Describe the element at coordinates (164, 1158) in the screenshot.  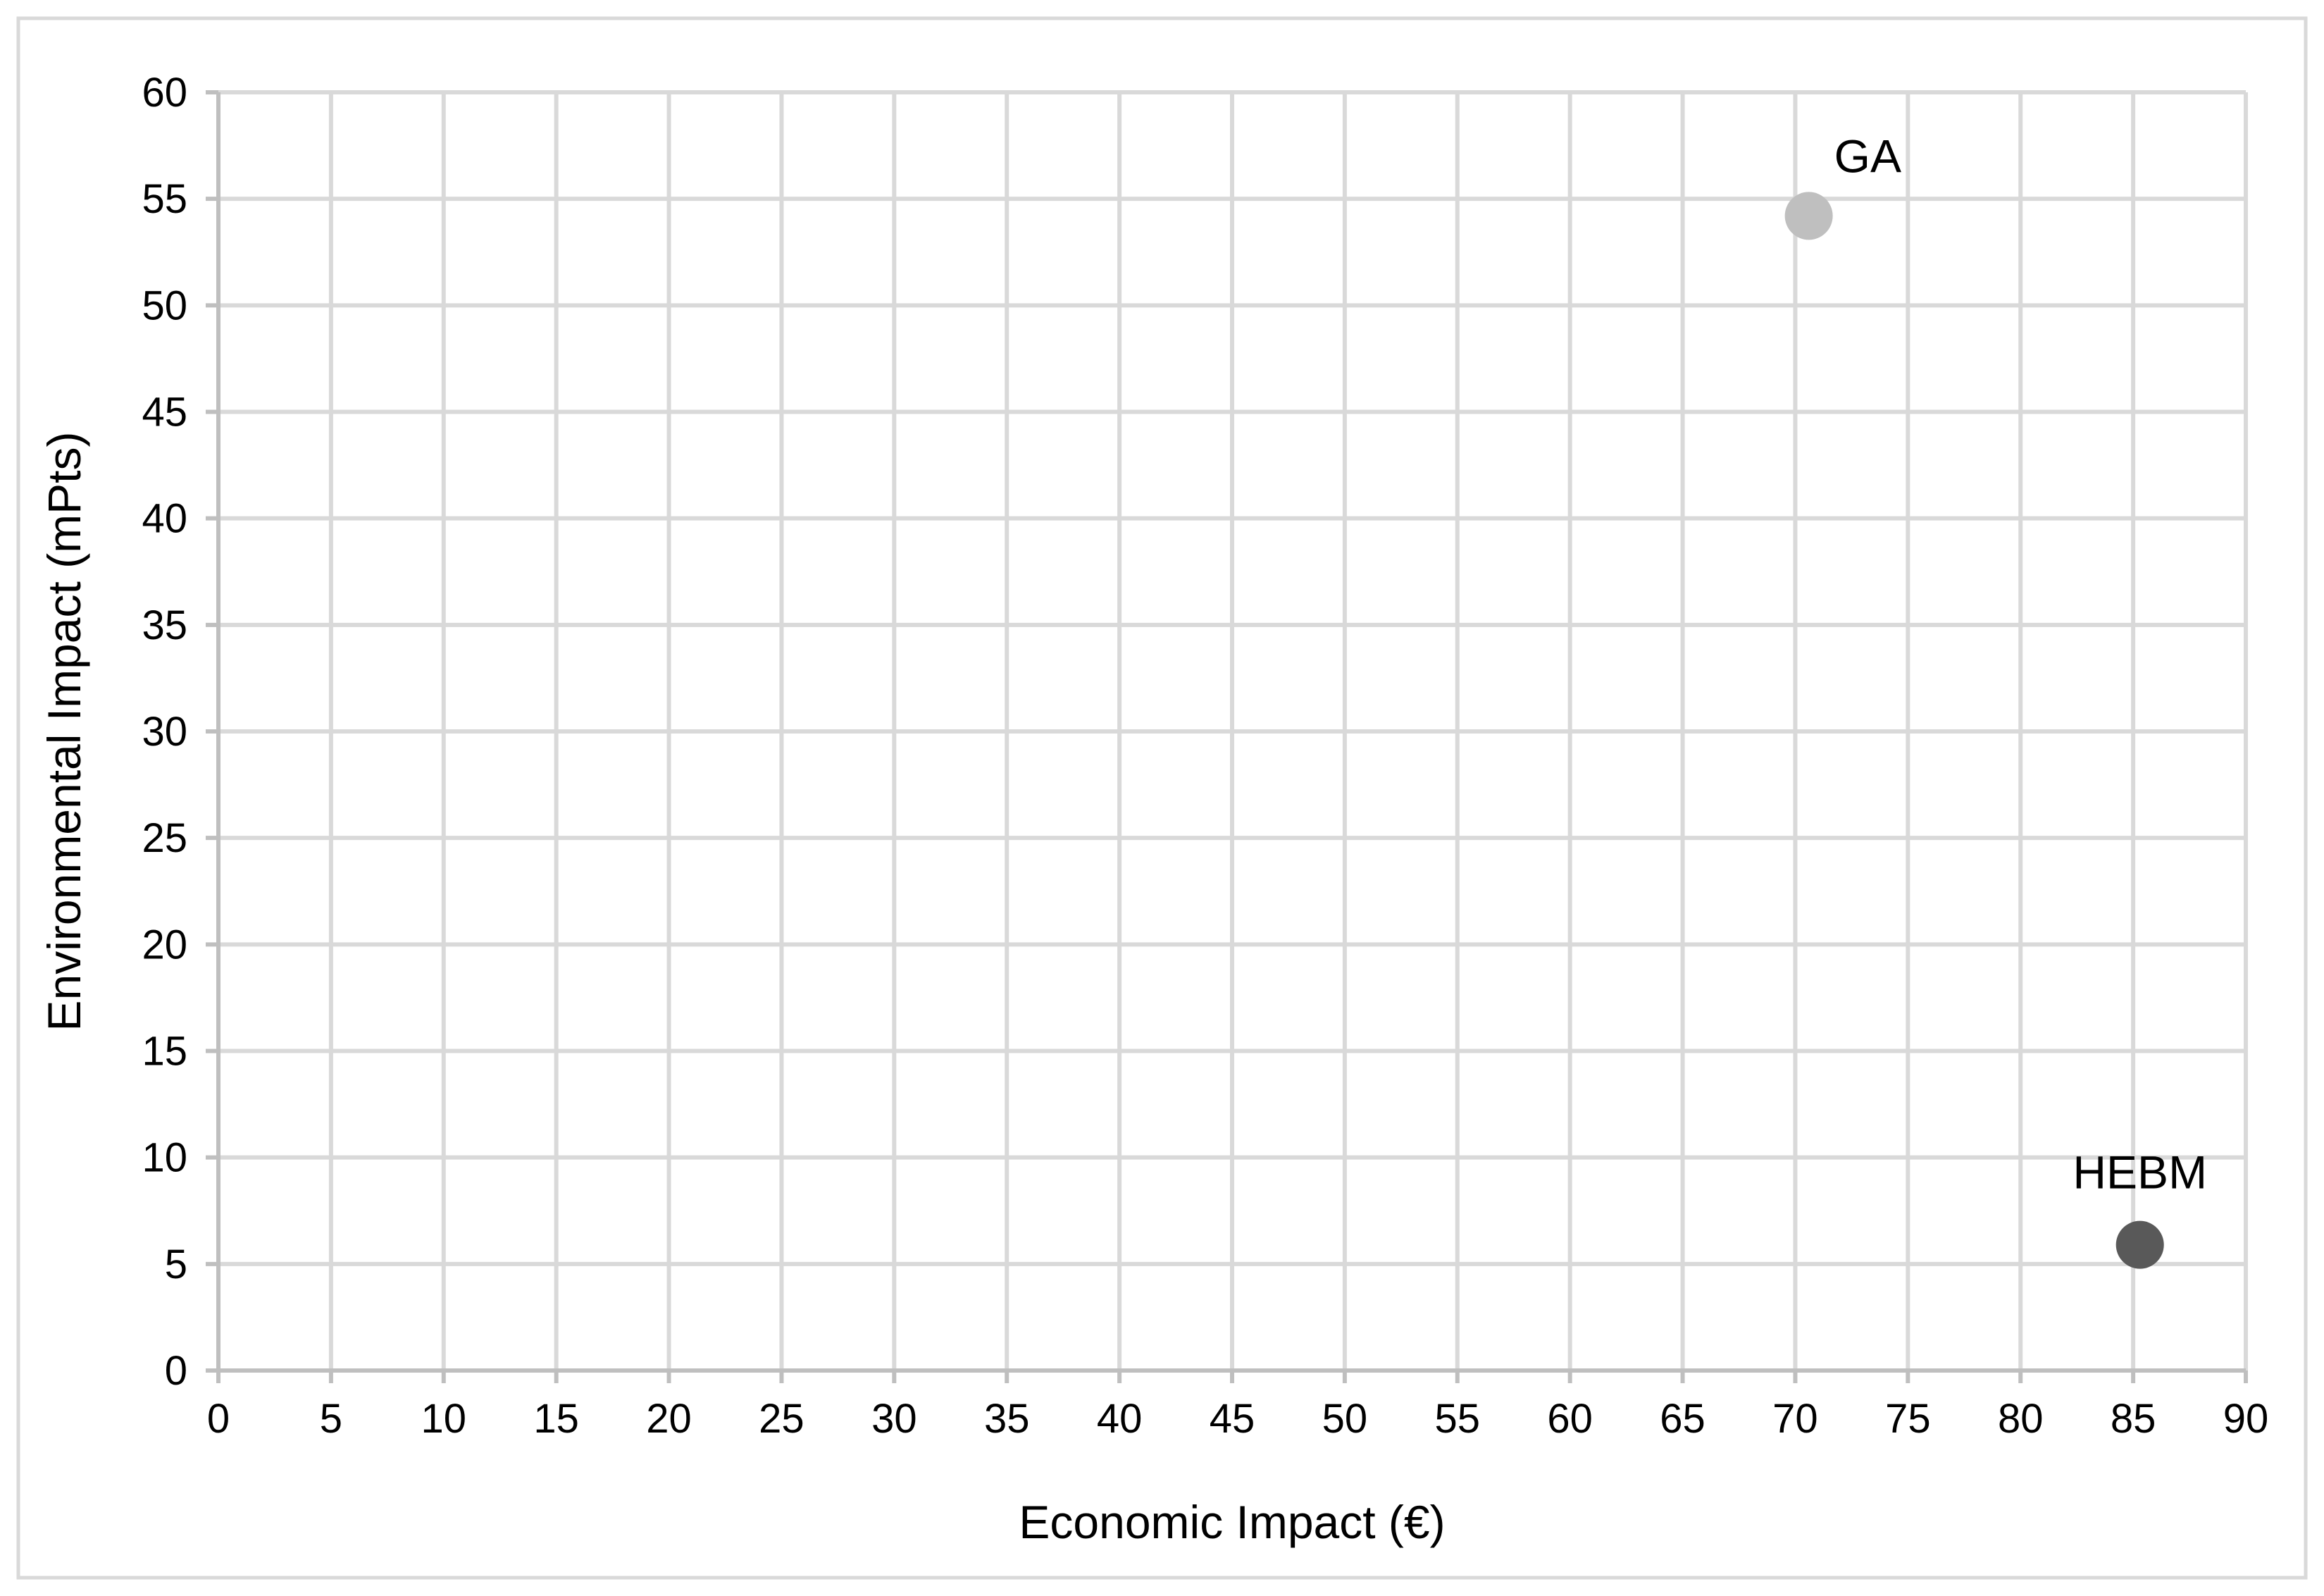
I see `y-tick-label: 10` at that location.